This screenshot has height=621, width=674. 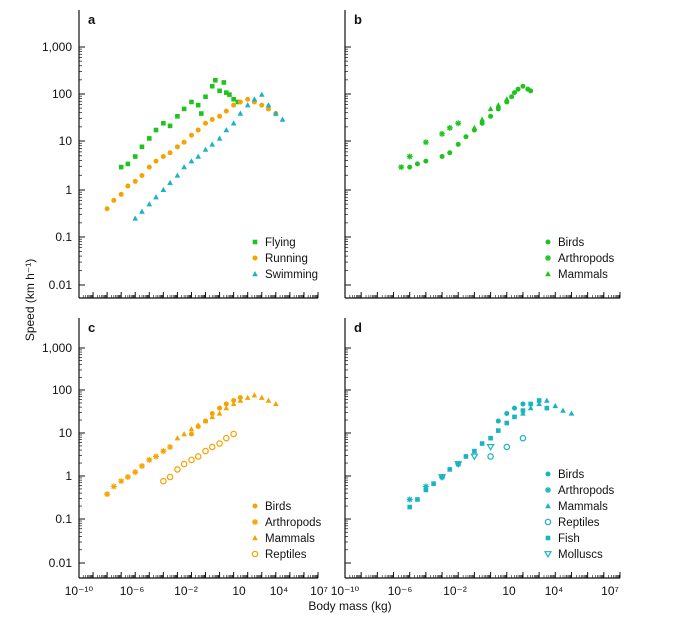 I want to click on legend-a: Flying Running Swimming, so click(x=285, y=259).